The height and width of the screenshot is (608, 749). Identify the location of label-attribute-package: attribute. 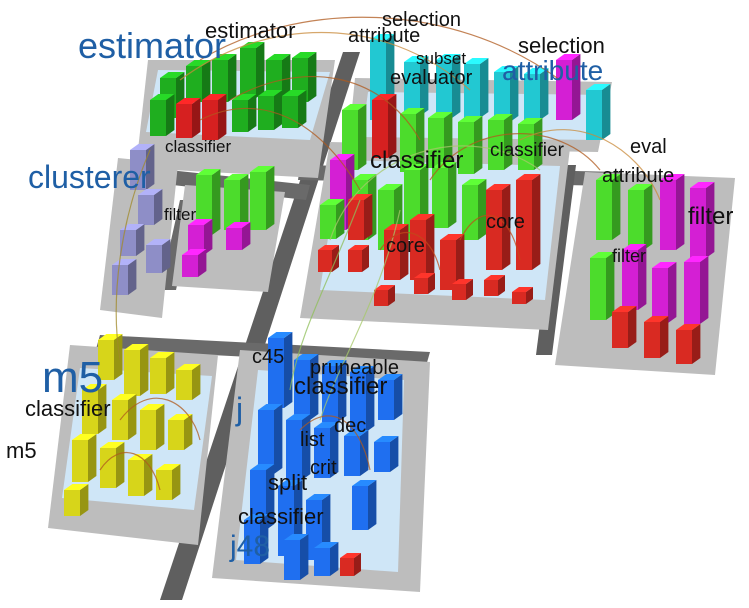
(552, 70).